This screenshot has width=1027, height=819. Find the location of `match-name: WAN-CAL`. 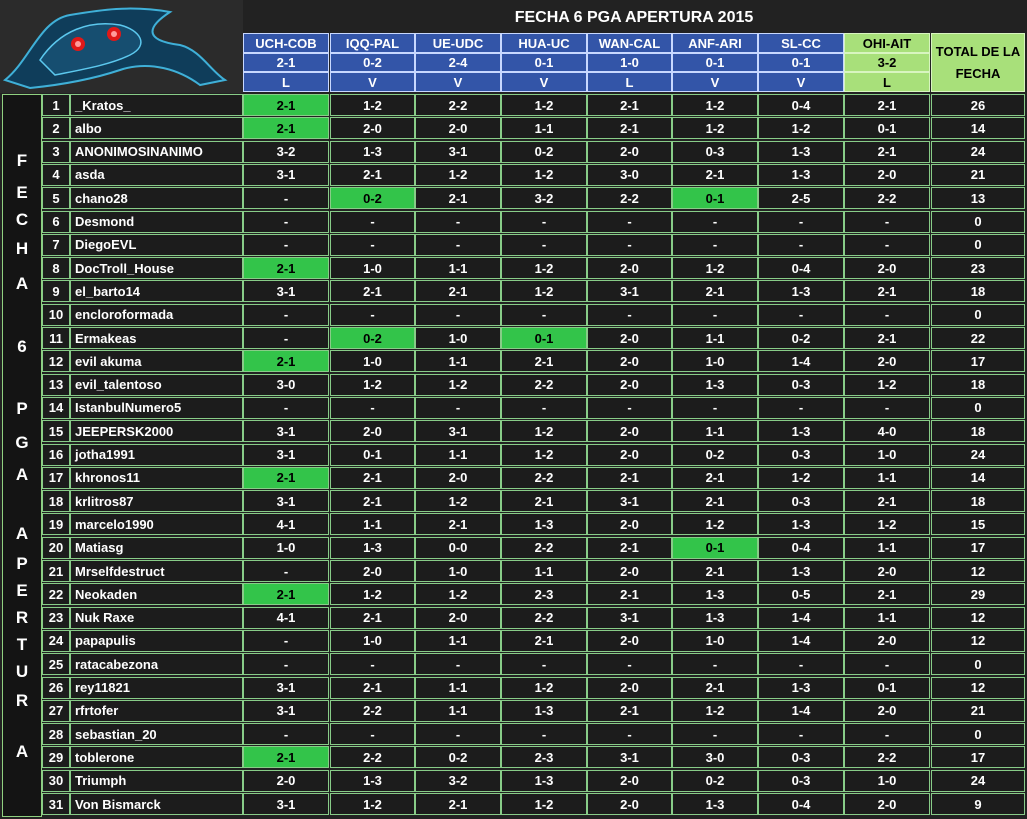

match-name: WAN-CAL is located at coordinates (629, 43).